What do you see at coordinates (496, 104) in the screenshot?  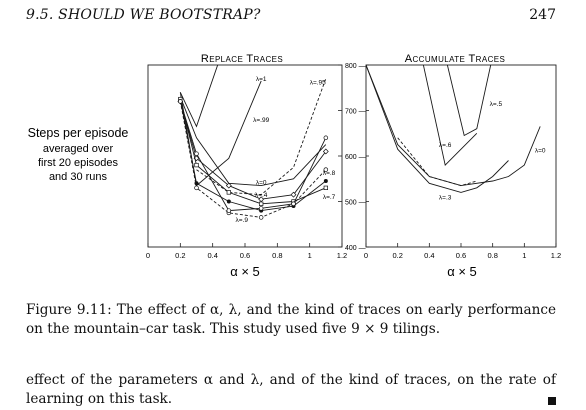 I see `accumulate-series-label: λ=.5` at bounding box center [496, 104].